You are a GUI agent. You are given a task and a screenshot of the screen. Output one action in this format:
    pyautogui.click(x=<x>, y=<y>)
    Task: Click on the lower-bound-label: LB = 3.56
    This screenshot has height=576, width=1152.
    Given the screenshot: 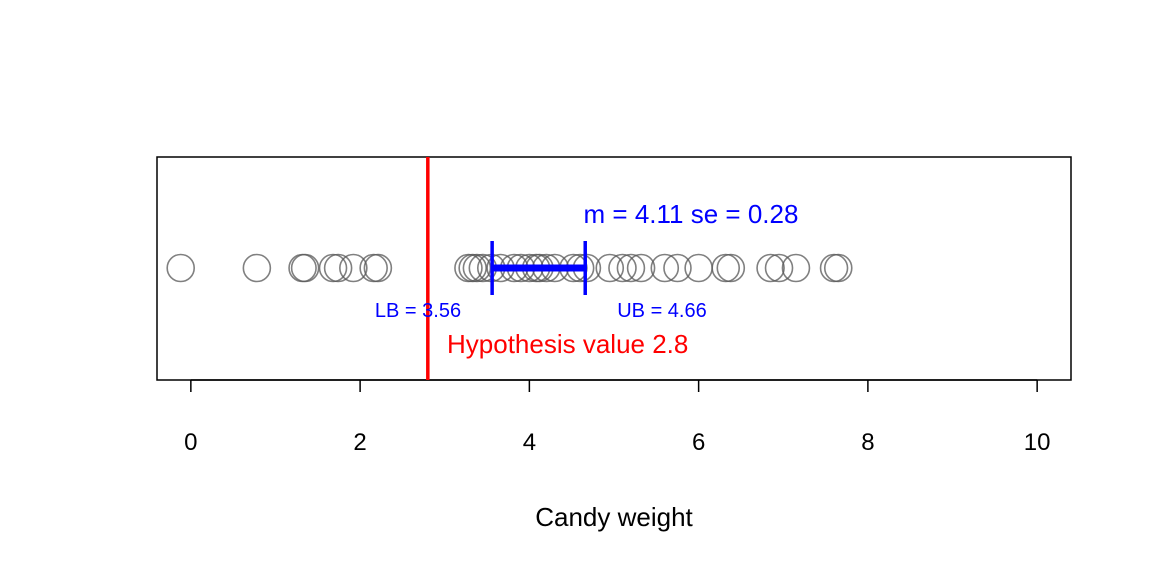 What is the action you would take?
    pyautogui.click(x=418, y=311)
    